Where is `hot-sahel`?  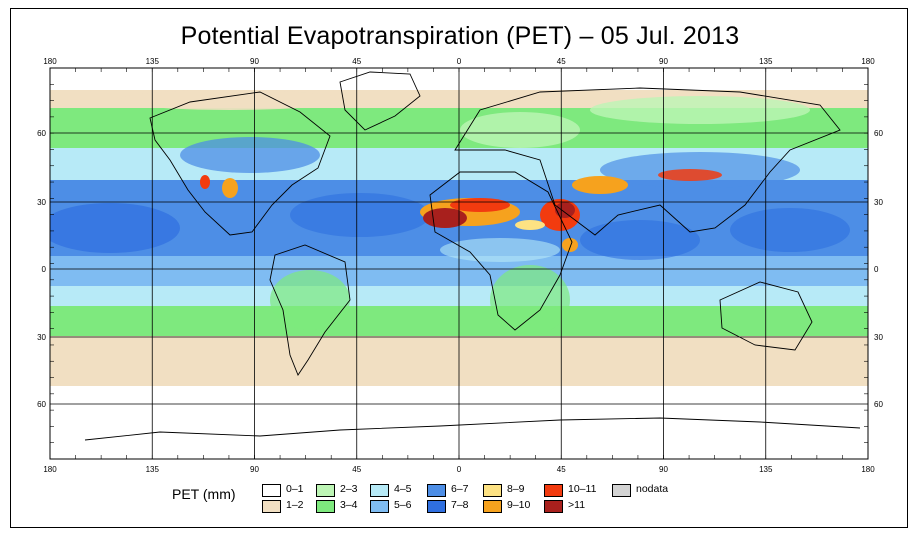 hot-sahel is located at coordinates (530, 225).